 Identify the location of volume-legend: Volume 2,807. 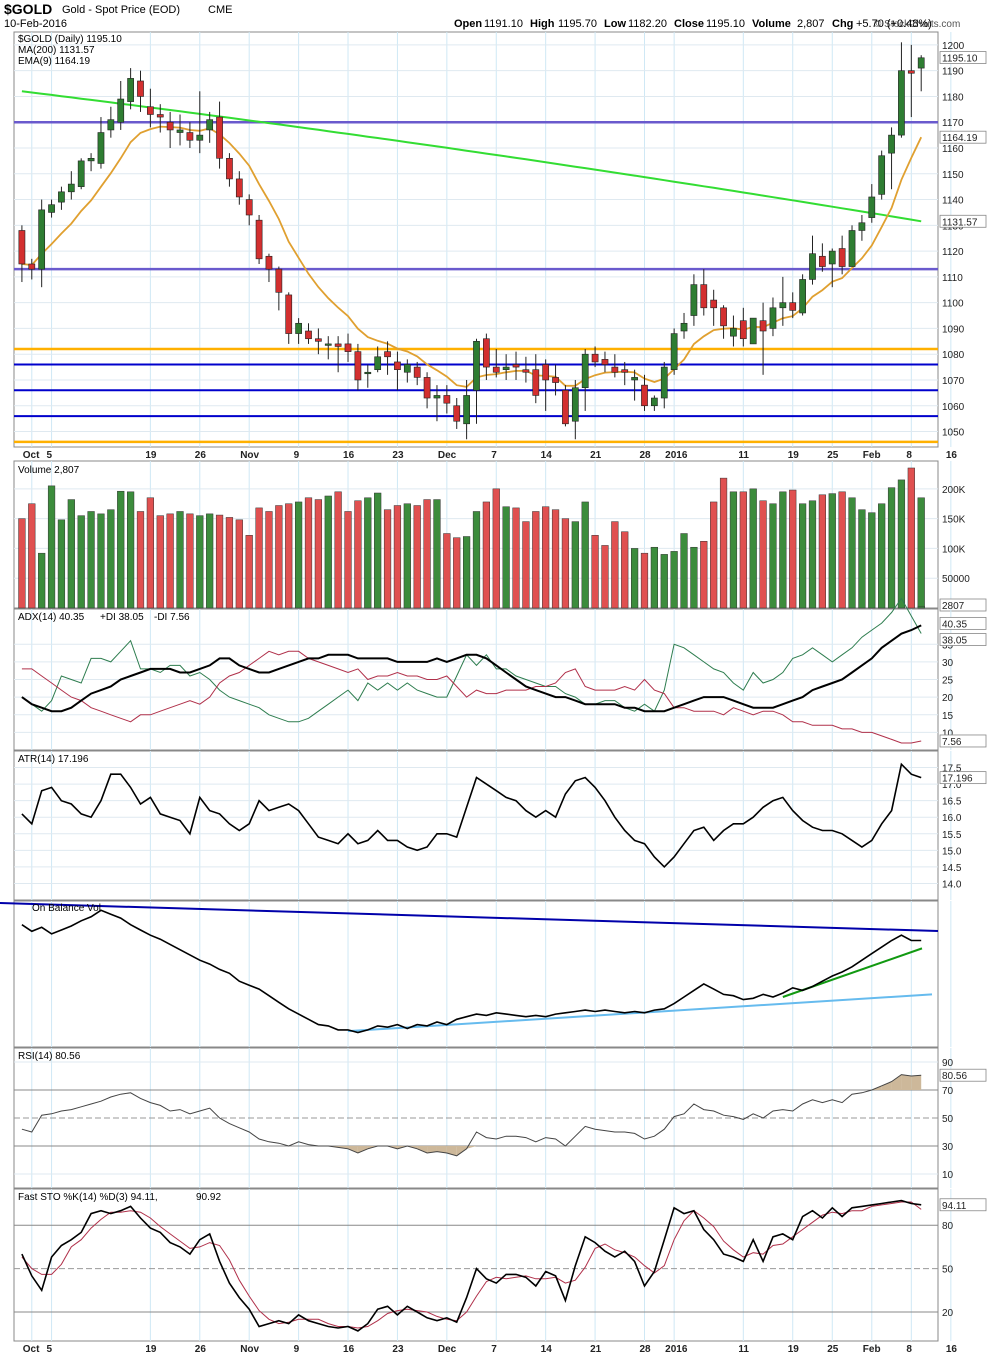
(49, 470).